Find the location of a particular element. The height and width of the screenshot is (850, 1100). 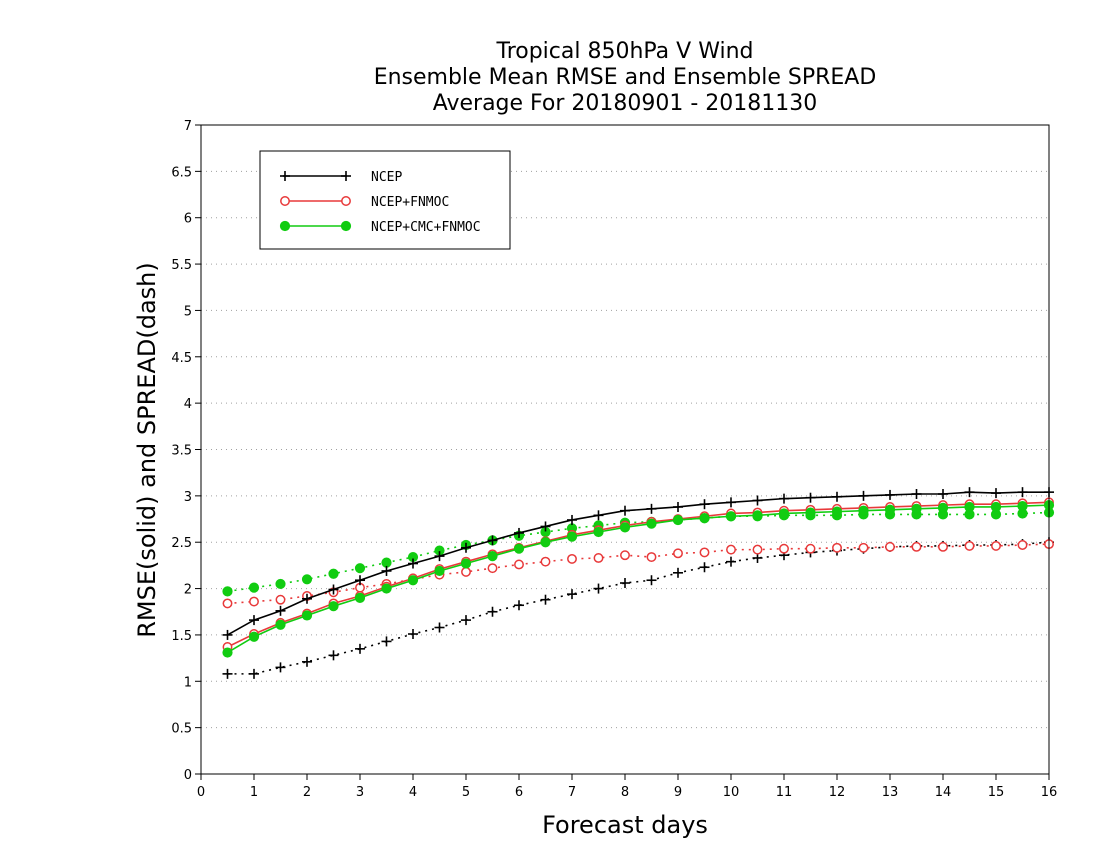

x-tick-label: 2 is located at coordinates (307, 792).